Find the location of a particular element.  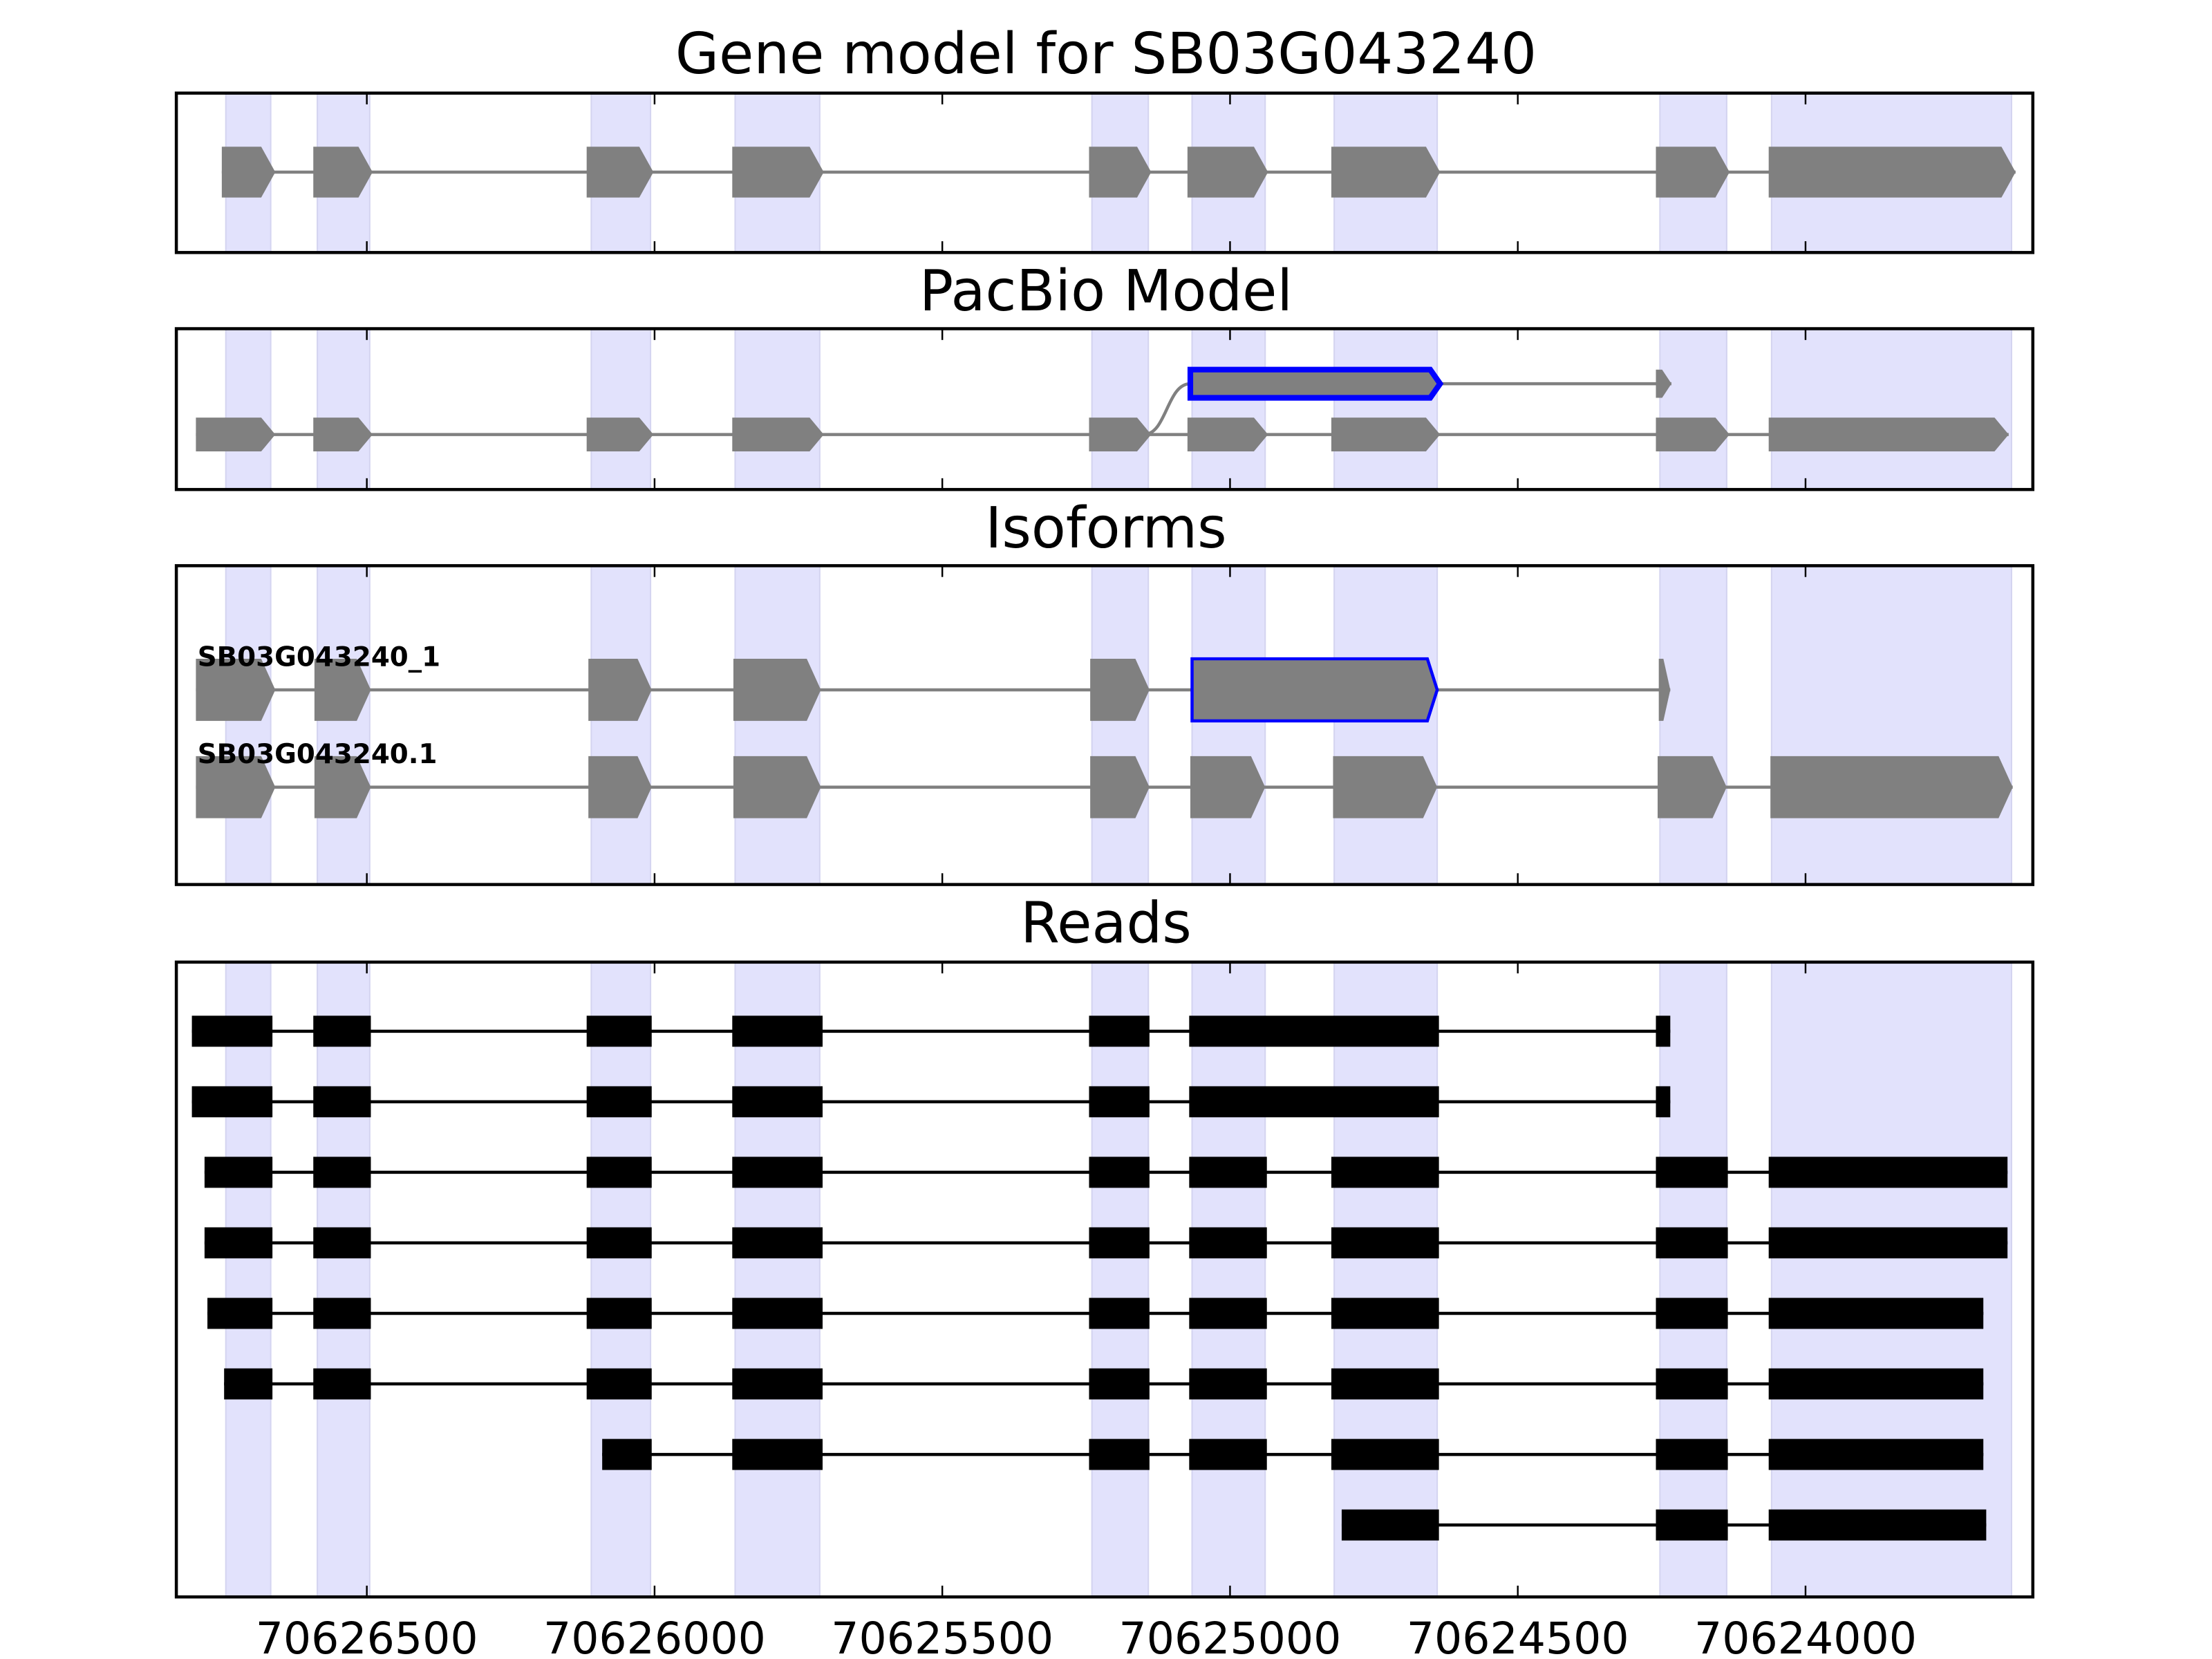

x-tick-label: 70624500 is located at coordinates (1518, 1636).